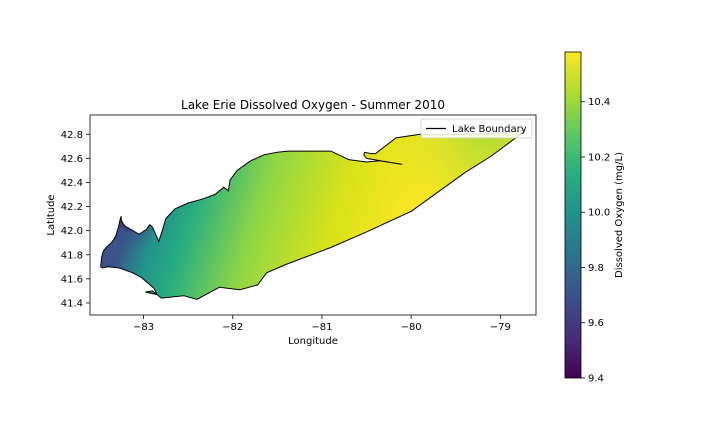 The height and width of the screenshot is (432, 720). I want to click on y-tick-label: 42.4, so click(72, 183).